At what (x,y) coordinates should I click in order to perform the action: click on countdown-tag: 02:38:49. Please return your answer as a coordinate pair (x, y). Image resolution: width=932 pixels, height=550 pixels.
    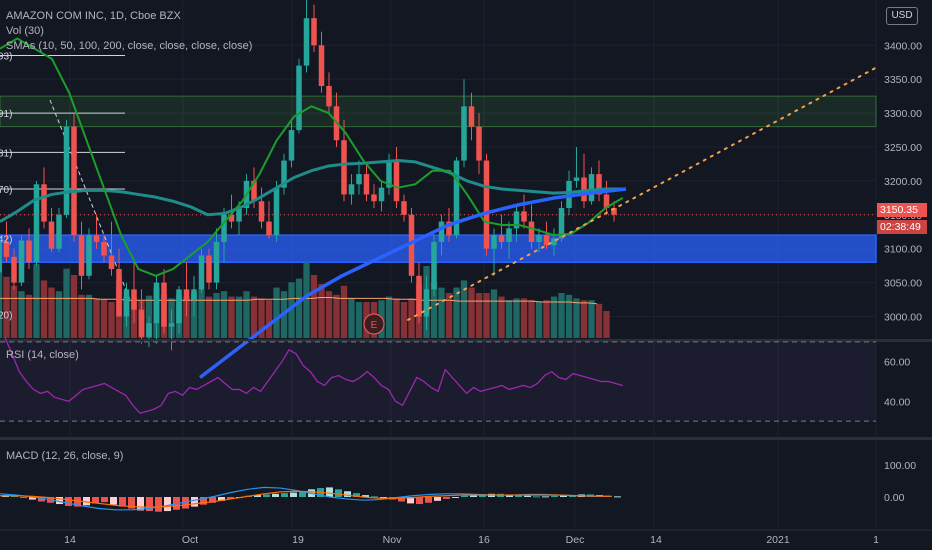
    Looking at the image, I should click on (902, 227).